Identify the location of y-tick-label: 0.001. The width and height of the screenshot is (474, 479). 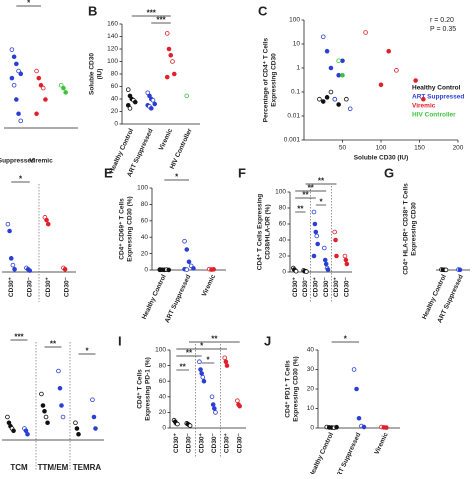
(292, 140).